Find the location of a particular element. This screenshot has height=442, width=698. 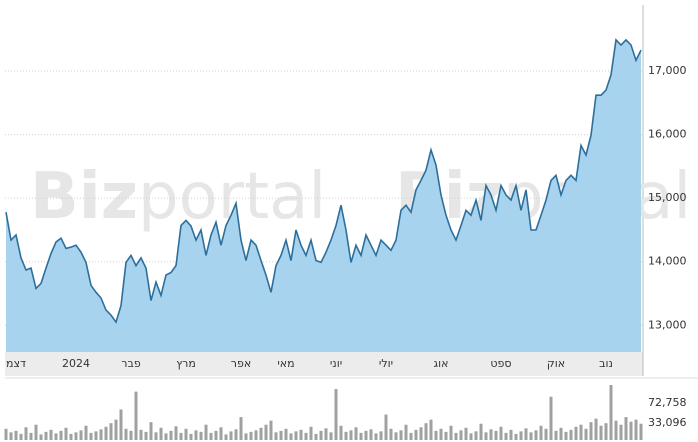

x-tick-label: 2024 is located at coordinates (76, 363).